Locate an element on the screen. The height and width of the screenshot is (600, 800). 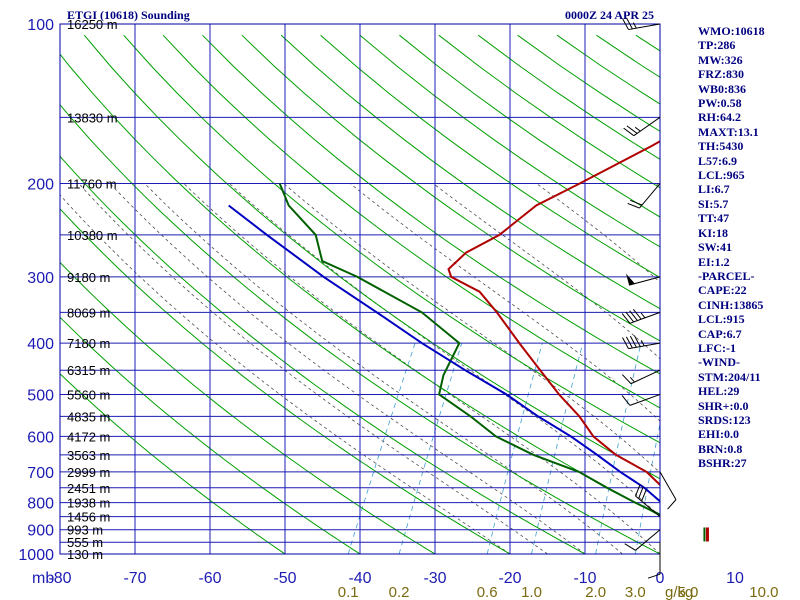
sounding-index: BSHR:27 is located at coordinates (722, 463).